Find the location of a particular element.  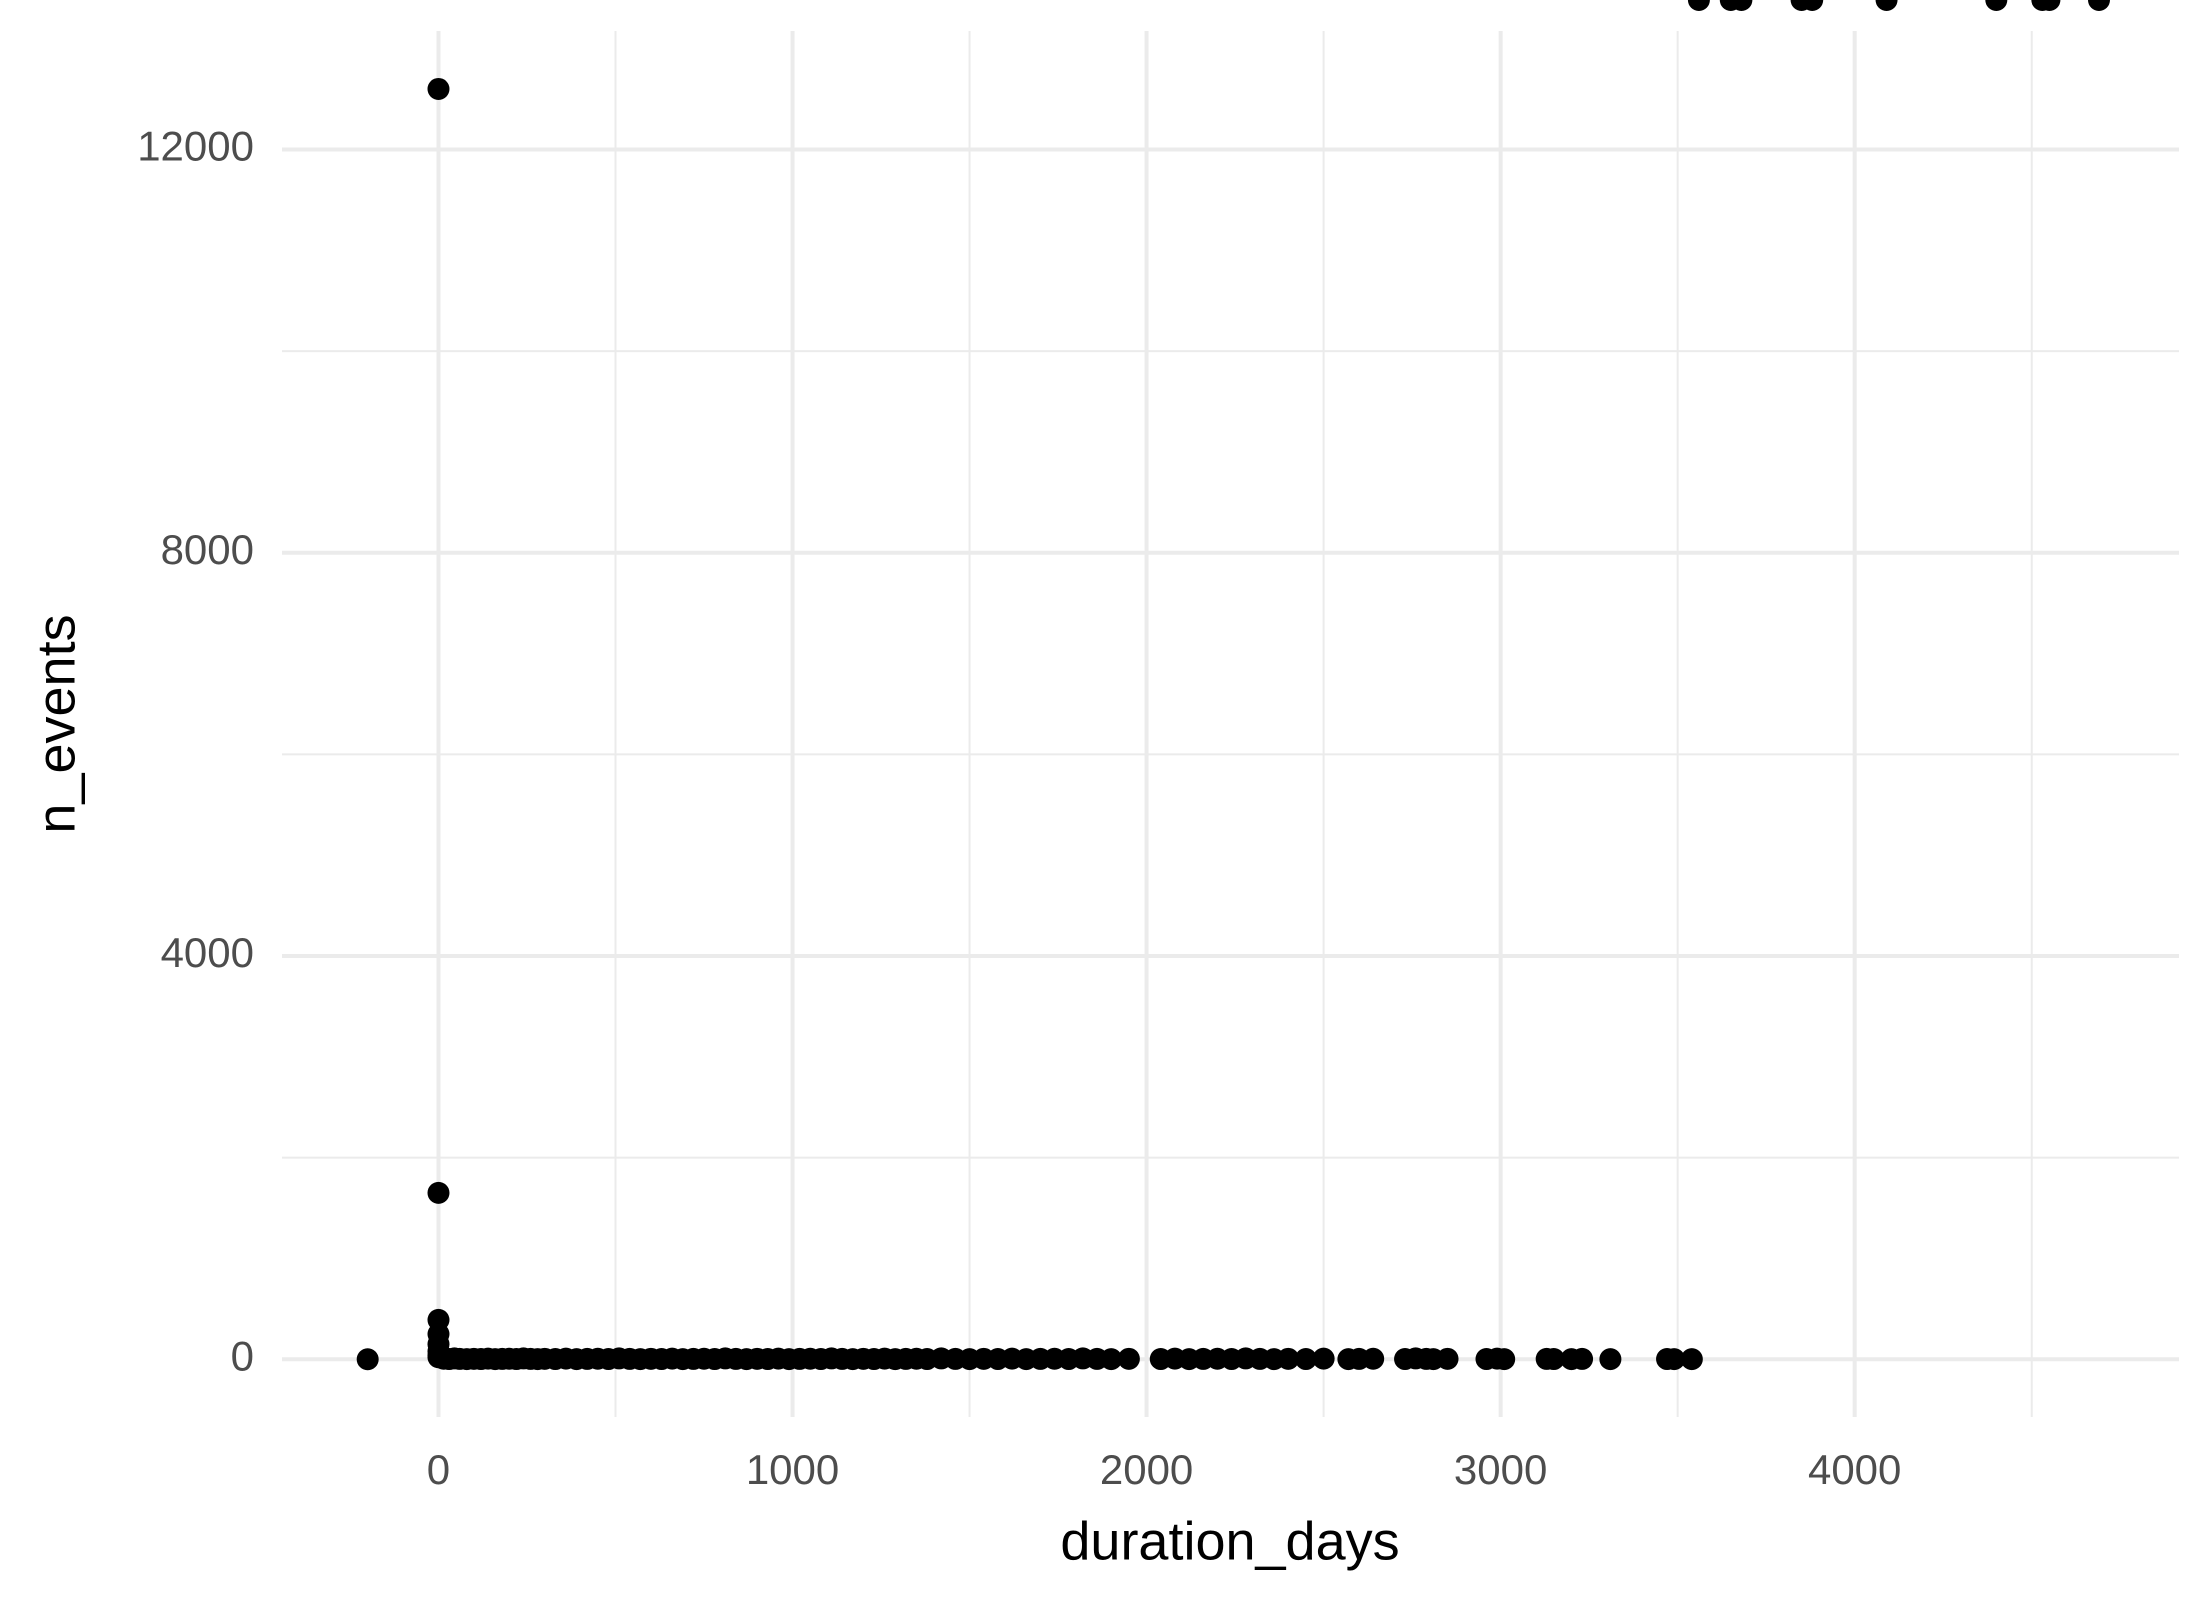

x-tick-label: 4000 is located at coordinates (1854, 1469).